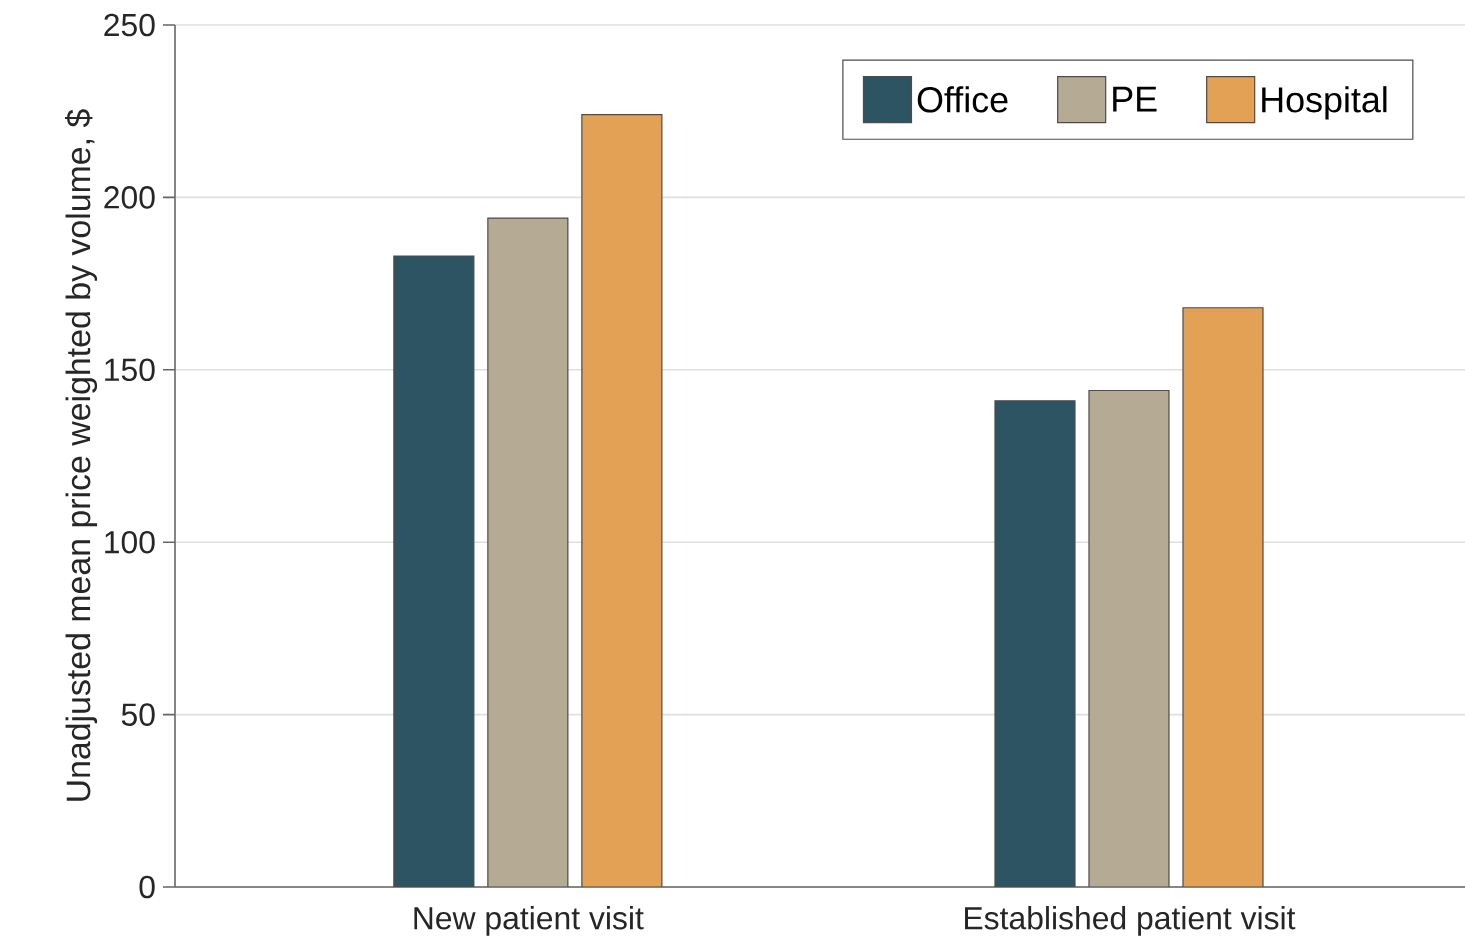 The height and width of the screenshot is (950, 1465). I want to click on y-tick-label: 0, so click(147, 887).